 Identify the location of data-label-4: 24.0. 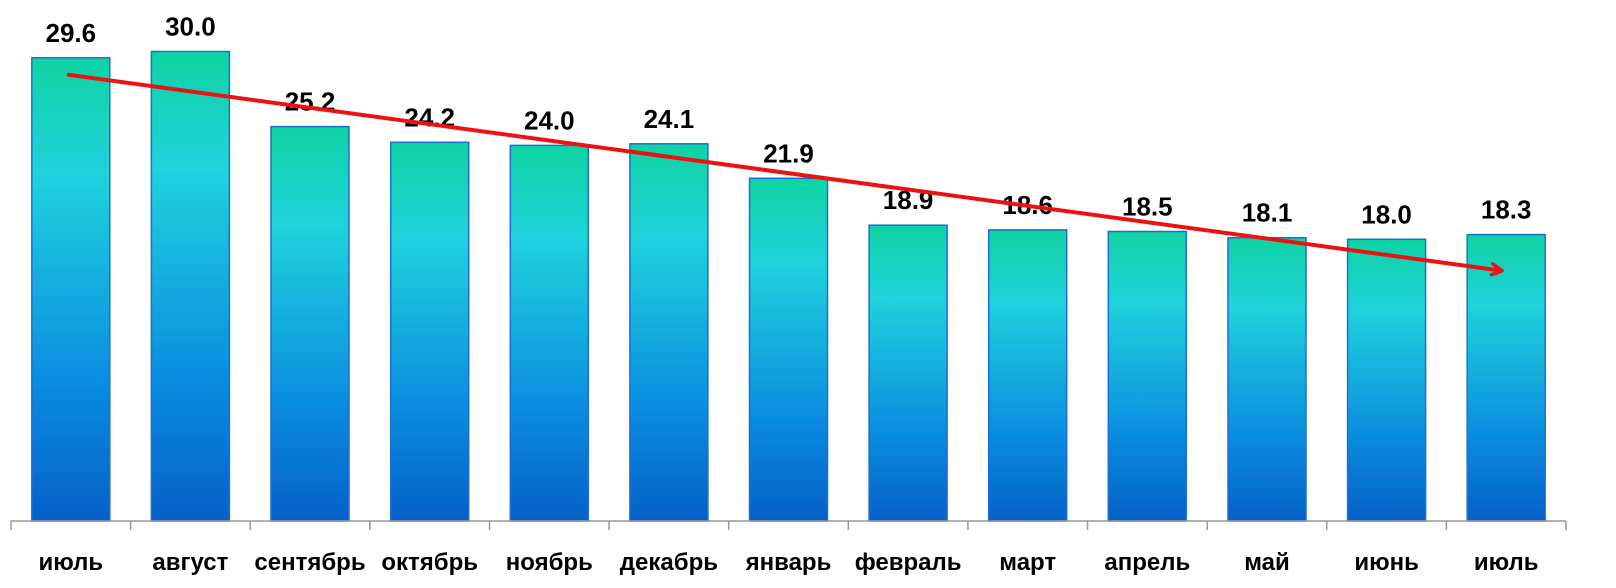
(549, 120).